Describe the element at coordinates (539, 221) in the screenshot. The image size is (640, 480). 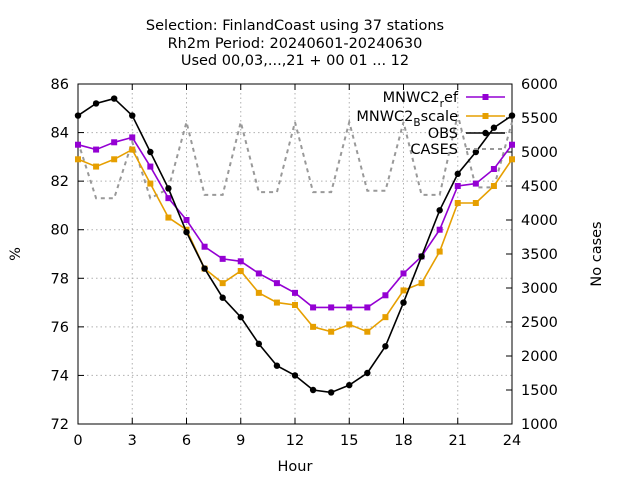
I see `y2-tick-label: 4000` at that location.